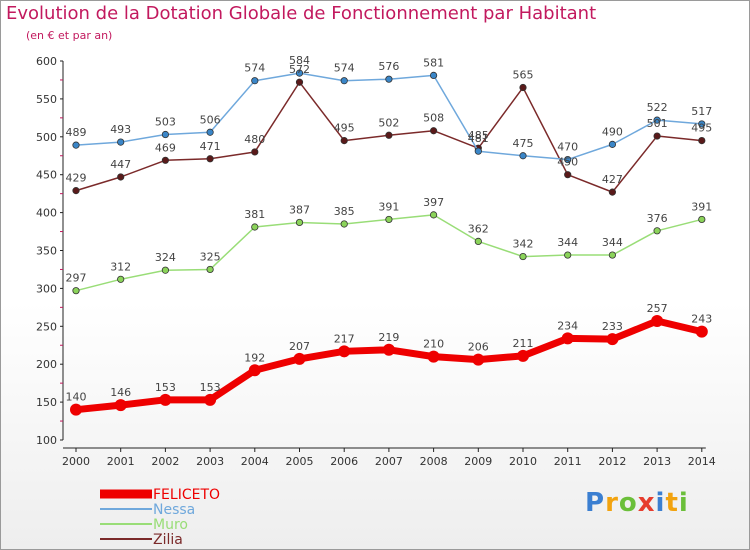  I want to click on data-label: 501, so click(657, 123).